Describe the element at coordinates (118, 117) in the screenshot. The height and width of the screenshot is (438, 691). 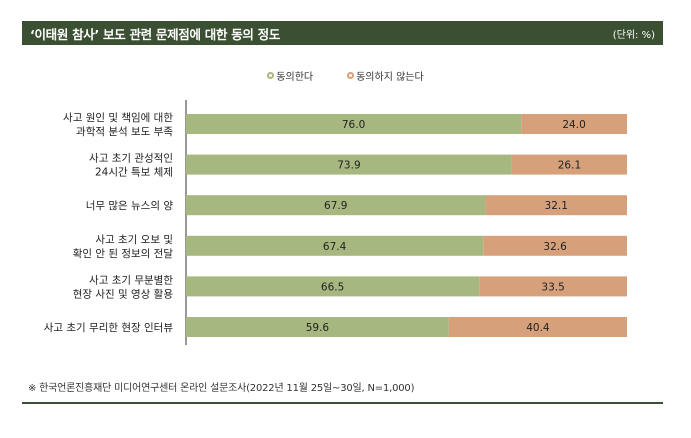
I see `category-label: 사고 원인 및 책임에 대한` at that location.